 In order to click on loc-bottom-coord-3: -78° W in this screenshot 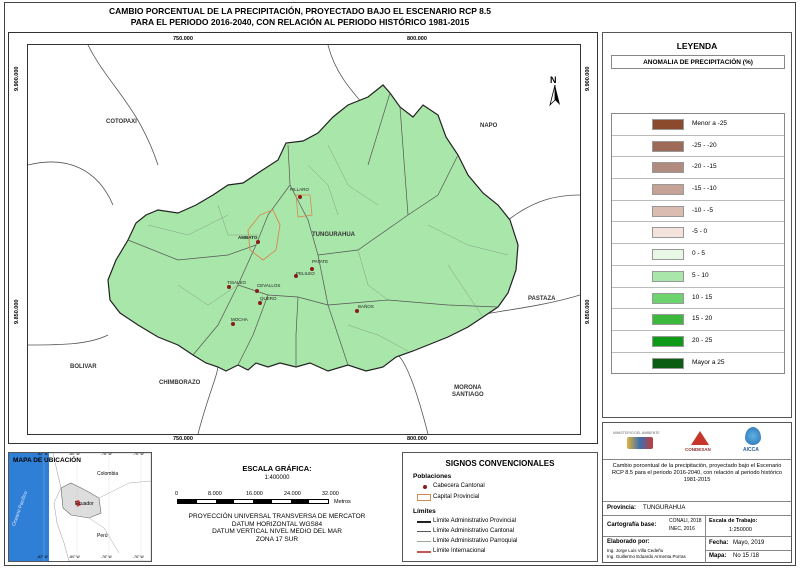, I will do `click(106, 557)`.